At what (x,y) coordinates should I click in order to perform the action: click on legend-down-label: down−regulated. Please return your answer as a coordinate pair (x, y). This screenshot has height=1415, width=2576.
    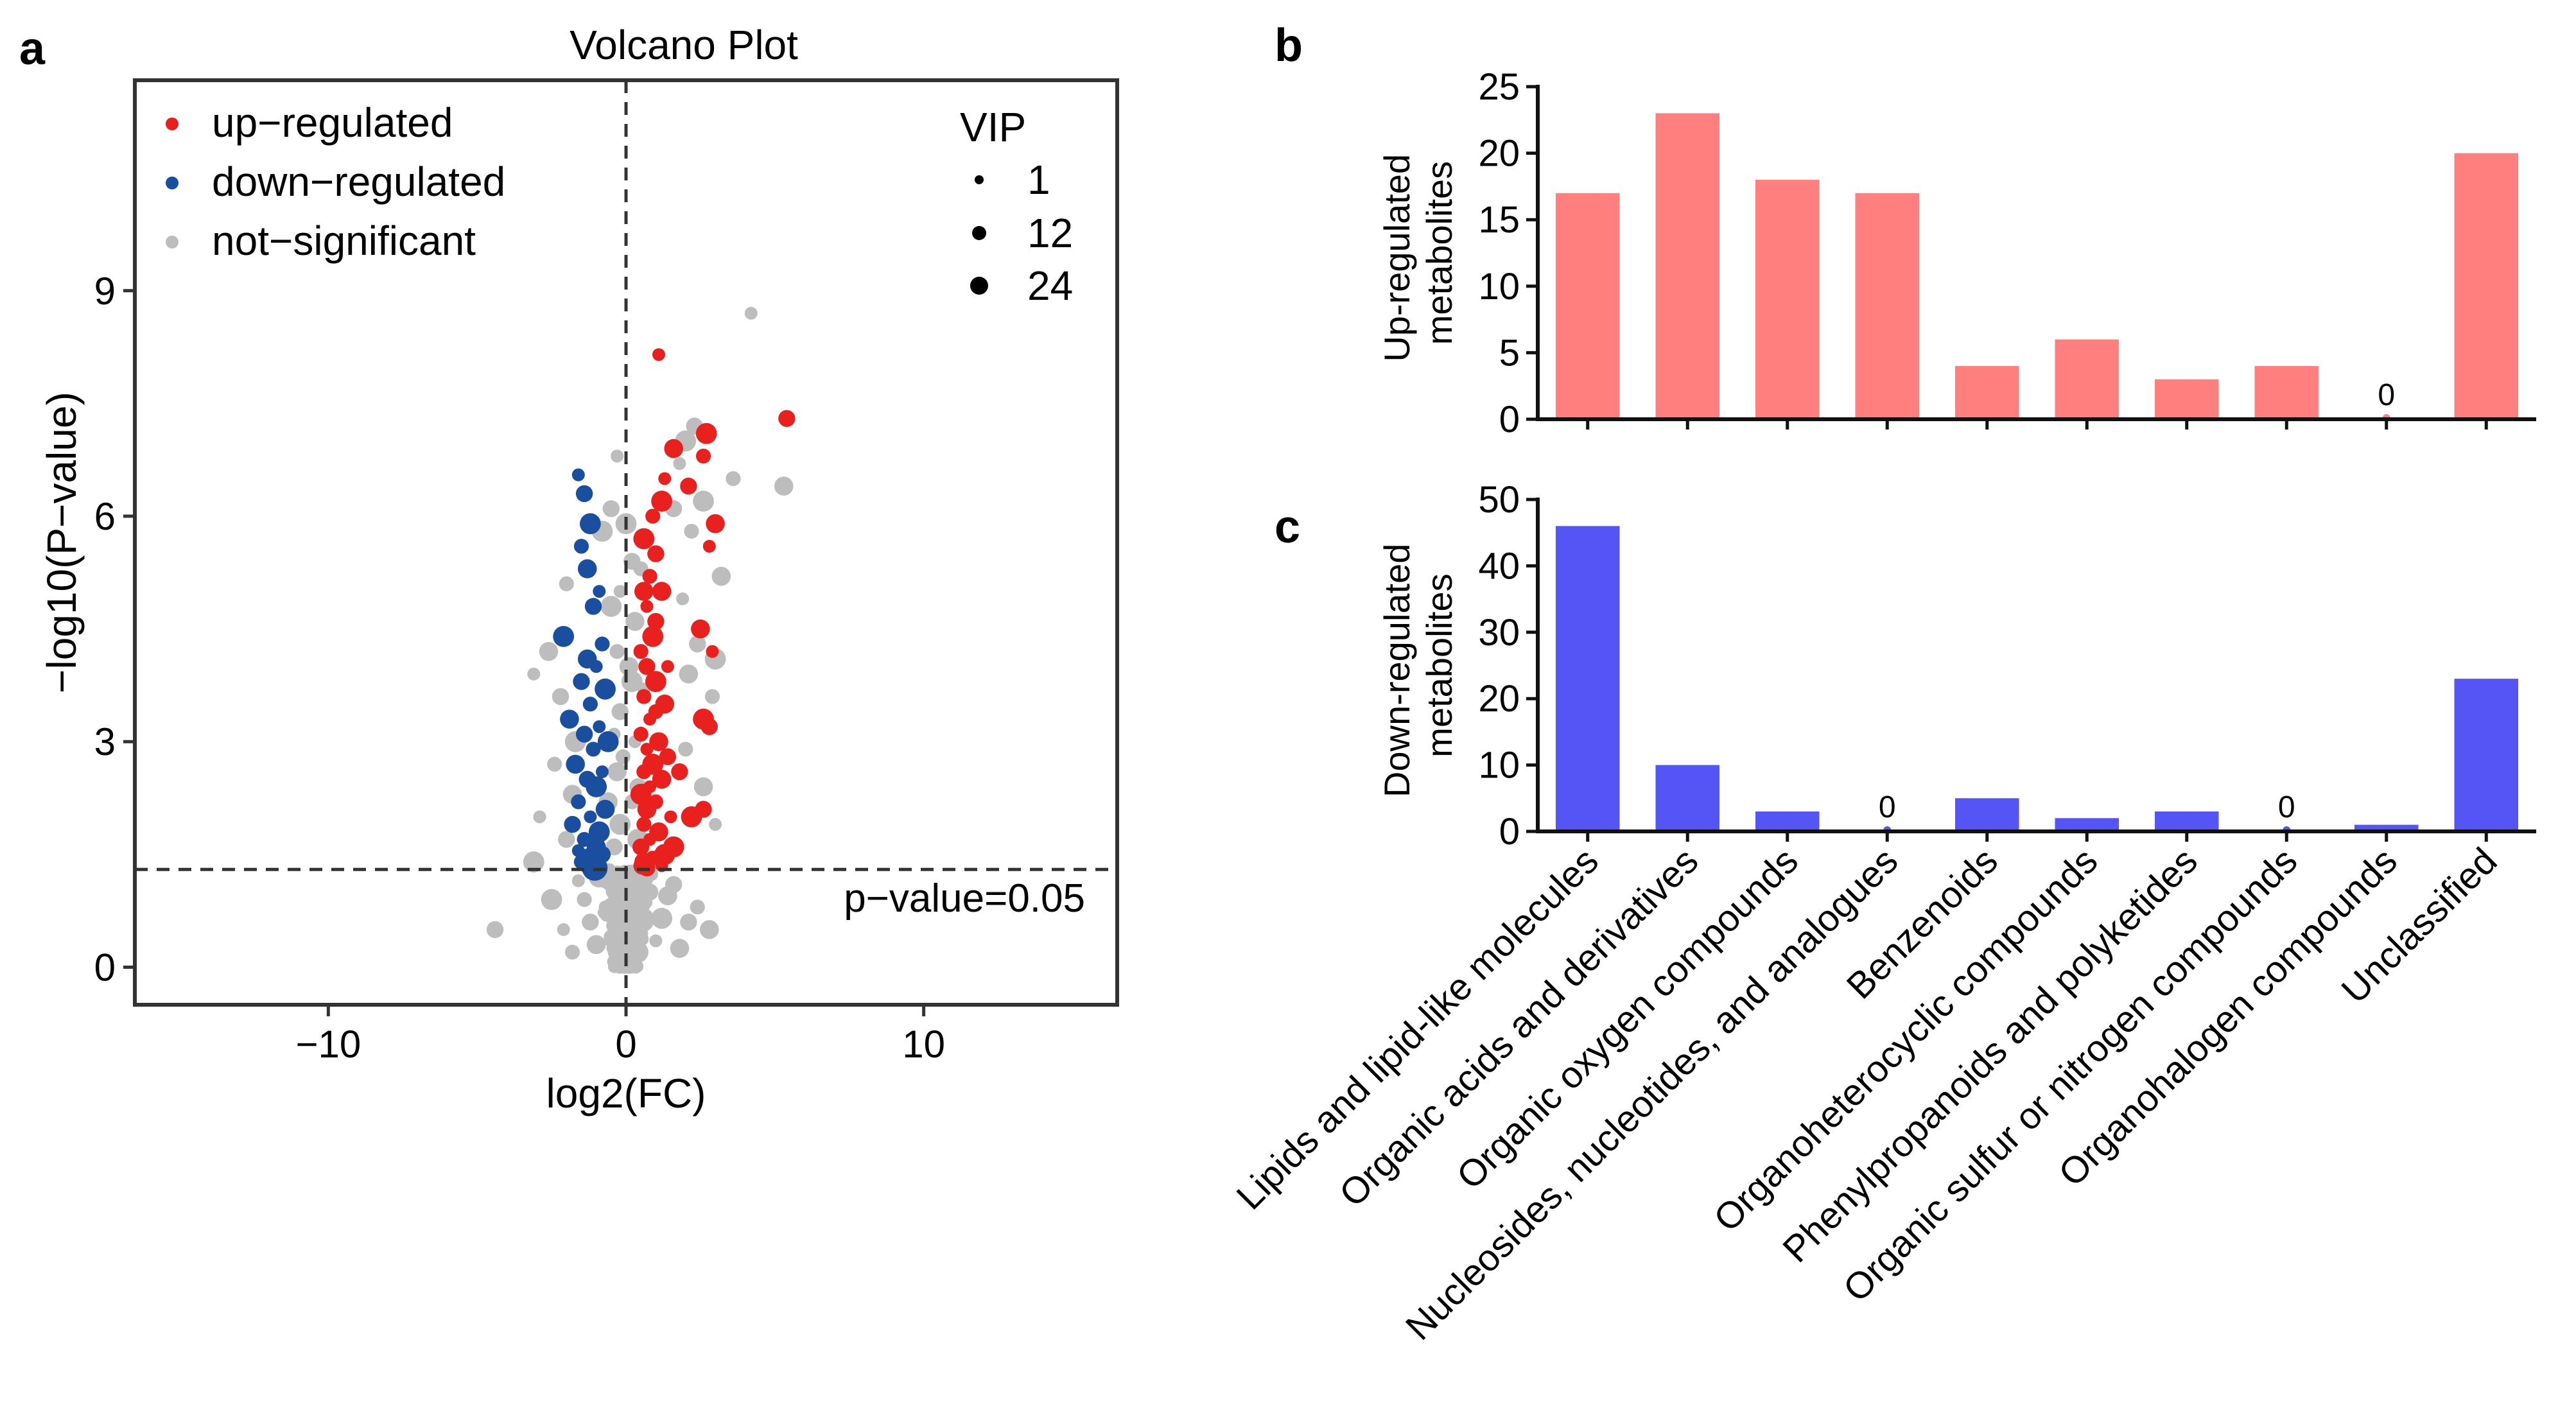
    Looking at the image, I should click on (358, 182).